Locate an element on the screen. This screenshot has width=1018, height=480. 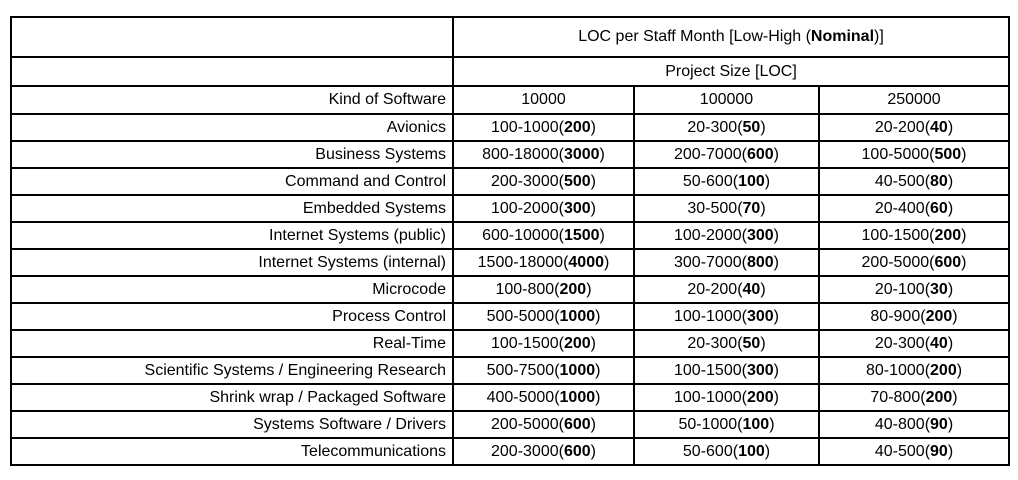
loc-range-cell: 200-3000(600) is located at coordinates (543, 451).